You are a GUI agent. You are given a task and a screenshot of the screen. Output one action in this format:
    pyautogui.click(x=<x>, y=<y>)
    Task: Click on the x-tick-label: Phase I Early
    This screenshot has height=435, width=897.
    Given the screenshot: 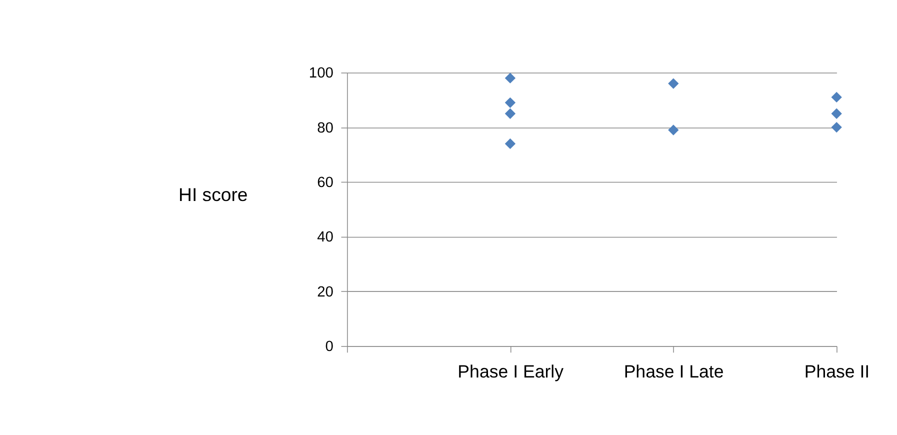 What is the action you would take?
    pyautogui.click(x=511, y=371)
    